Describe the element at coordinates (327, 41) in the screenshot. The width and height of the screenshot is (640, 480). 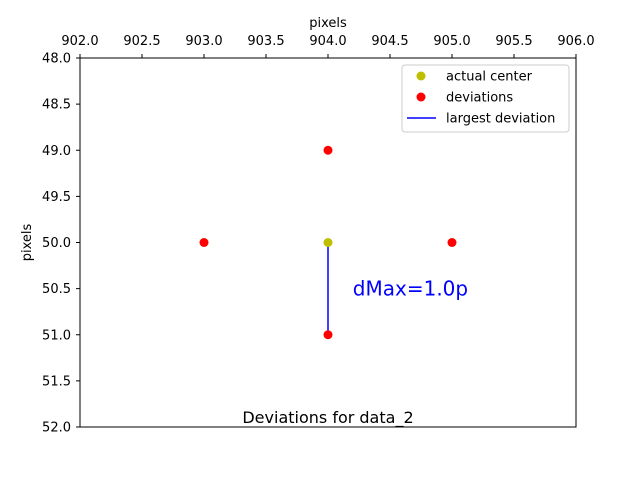
I see `x-tick-label: 904.0` at that location.